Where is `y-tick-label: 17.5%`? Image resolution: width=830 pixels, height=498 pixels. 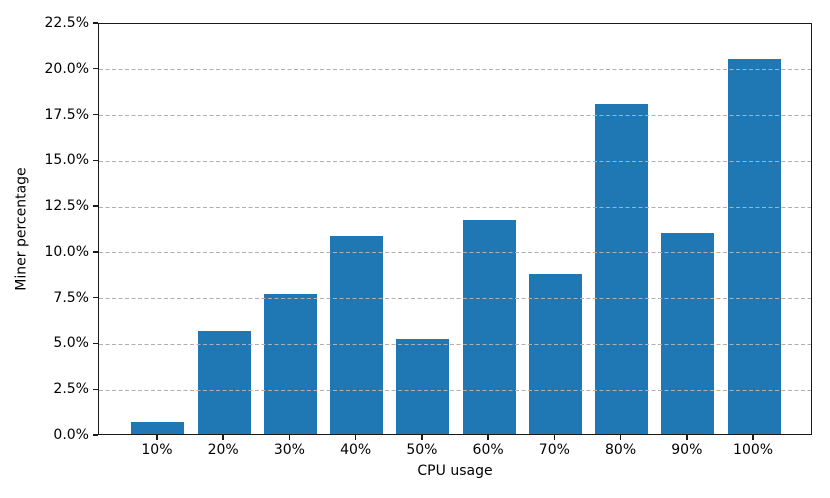 y-tick-label: 17.5% is located at coordinates (66, 114).